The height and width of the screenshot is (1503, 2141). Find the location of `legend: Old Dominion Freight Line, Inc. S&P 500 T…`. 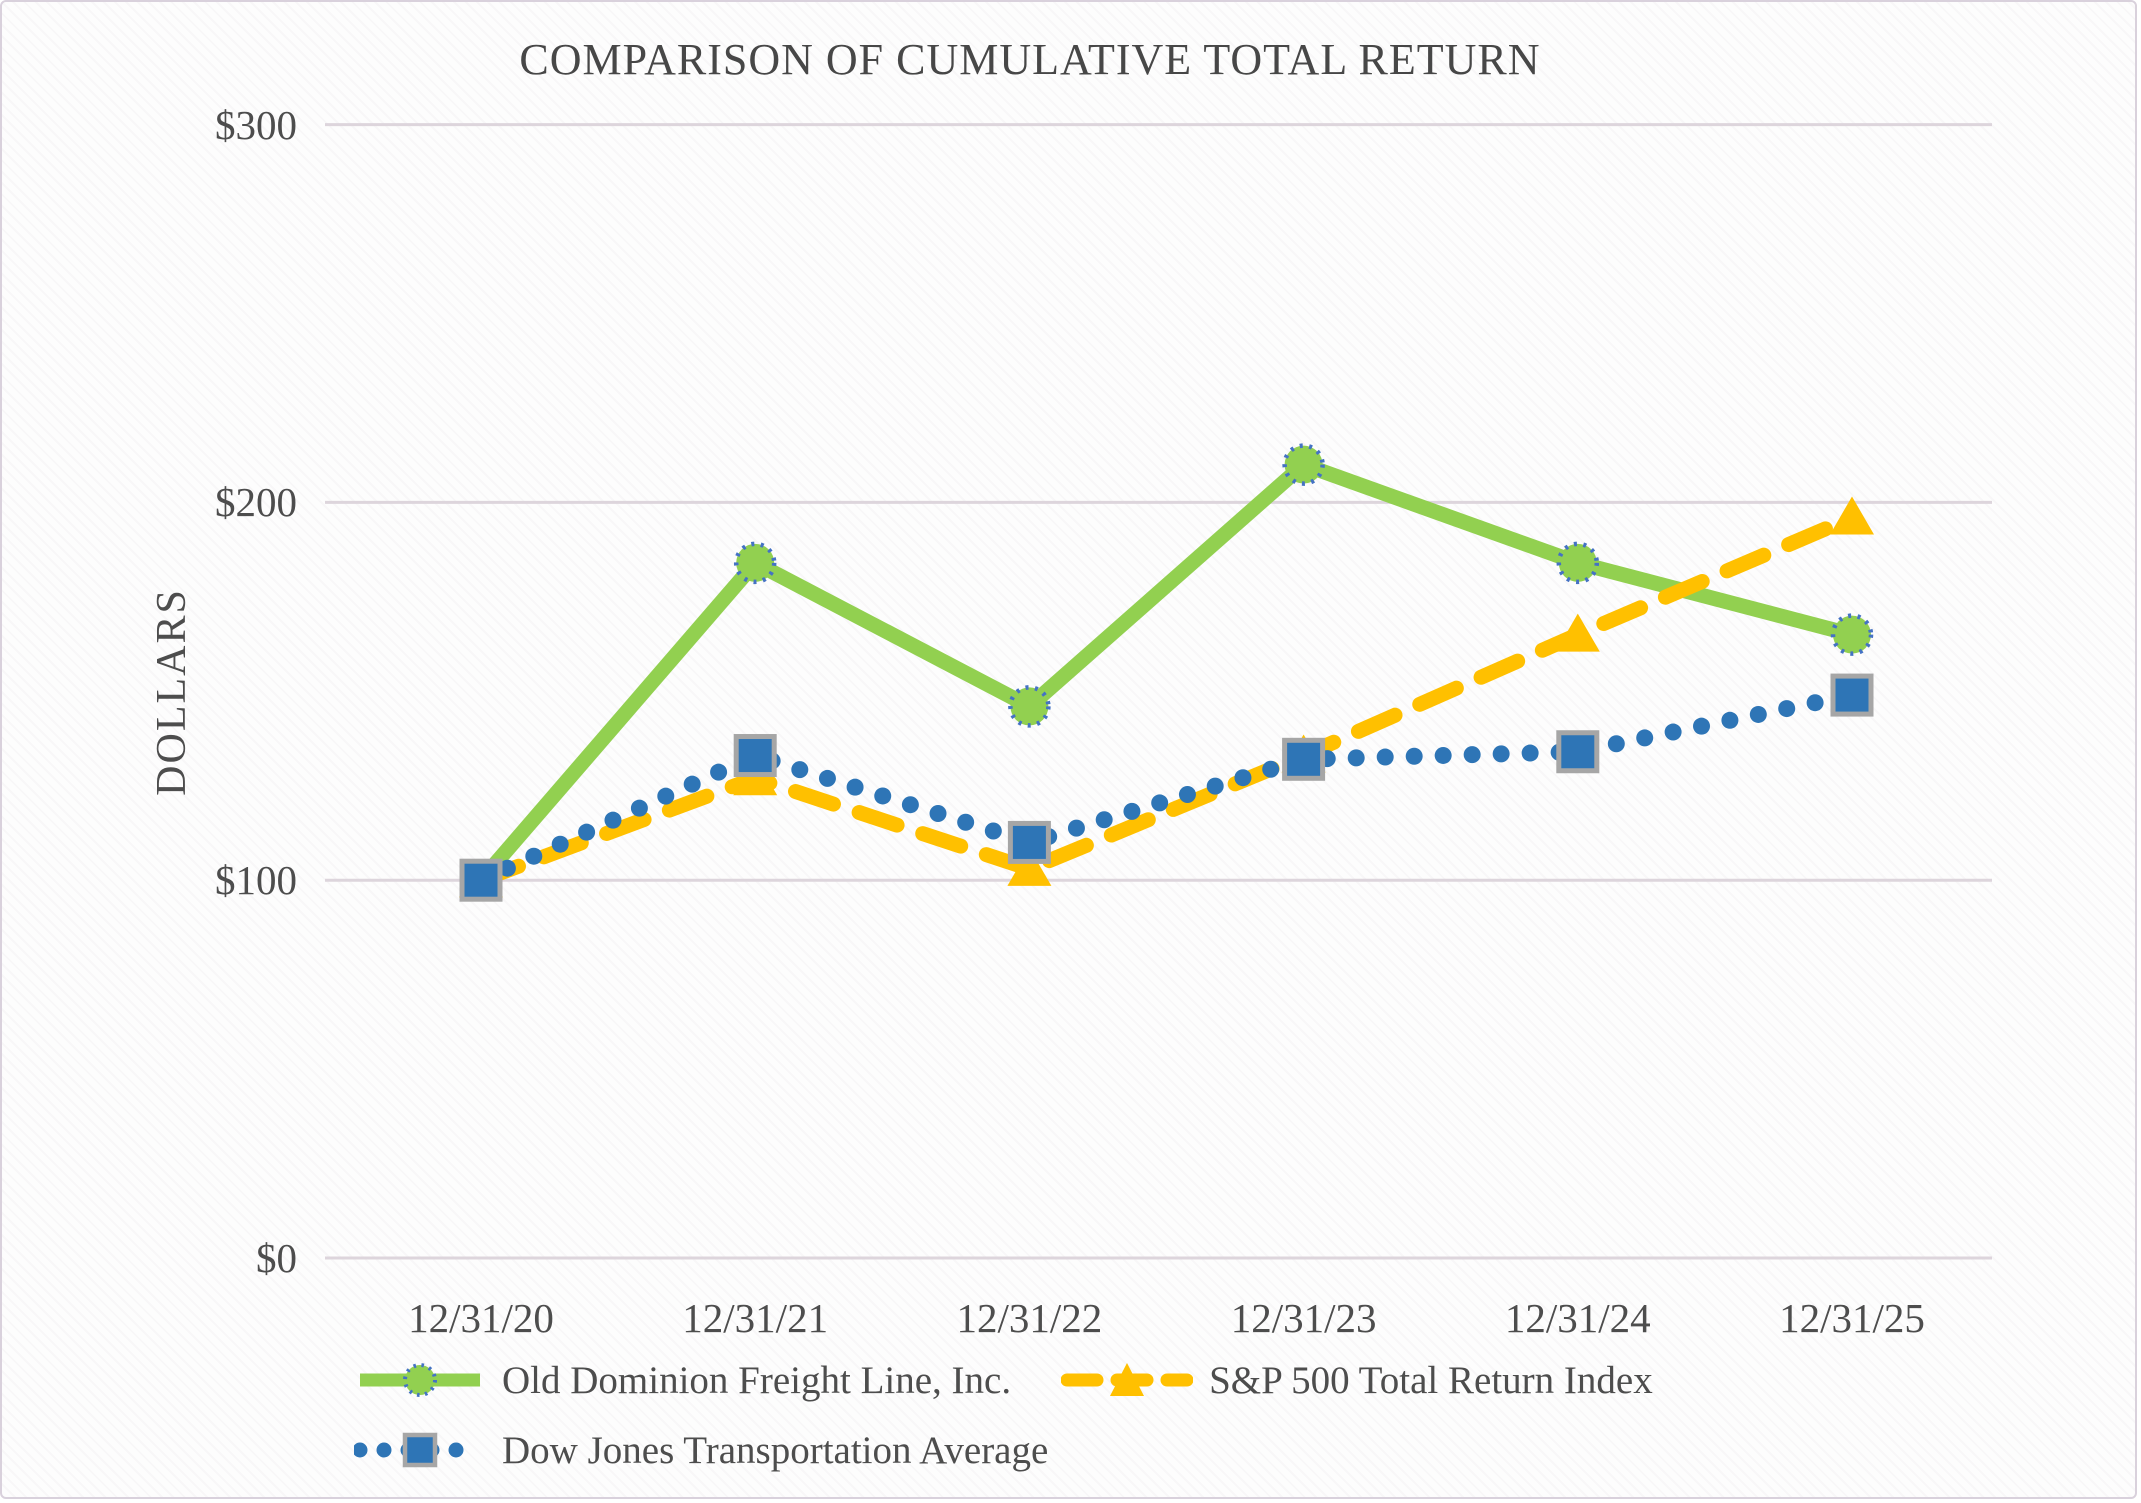

legend: Old Dominion Freight Line, Inc. S&P 500 T… is located at coordinates (1219, 1415).